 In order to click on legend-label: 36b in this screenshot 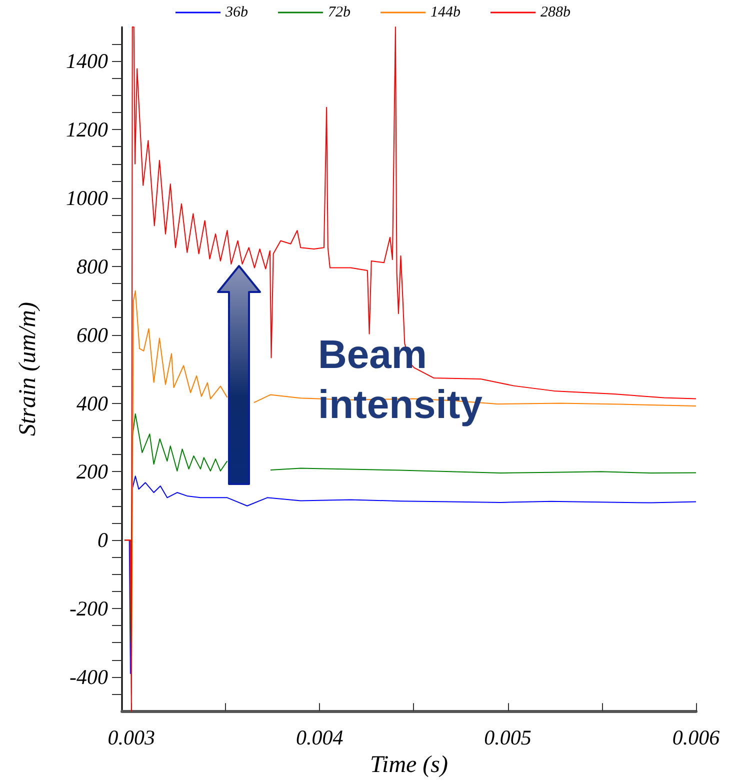, I will do `click(236, 12)`.